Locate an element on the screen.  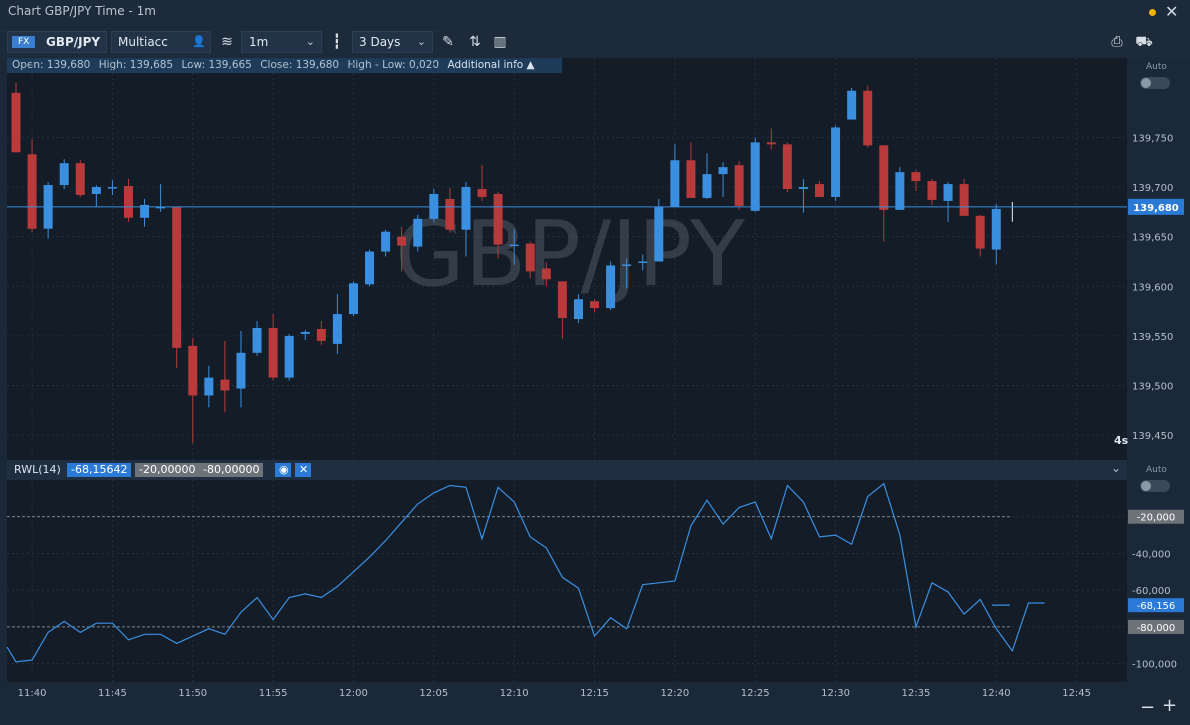
draw-pencil-icon: ✎ is located at coordinates (448, 42).